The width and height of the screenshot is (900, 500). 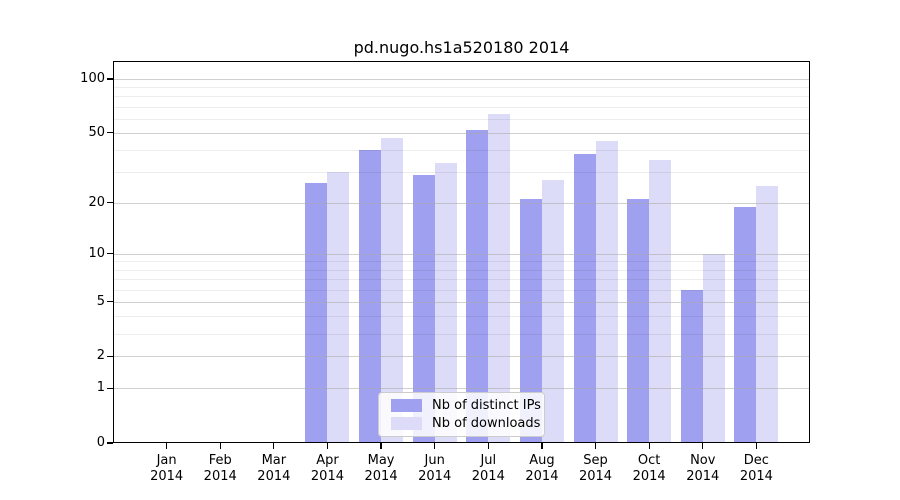 What do you see at coordinates (423, 308) in the screenshot?
I see `bar-distinct-ips-jun` at bounding box center [423, 308].